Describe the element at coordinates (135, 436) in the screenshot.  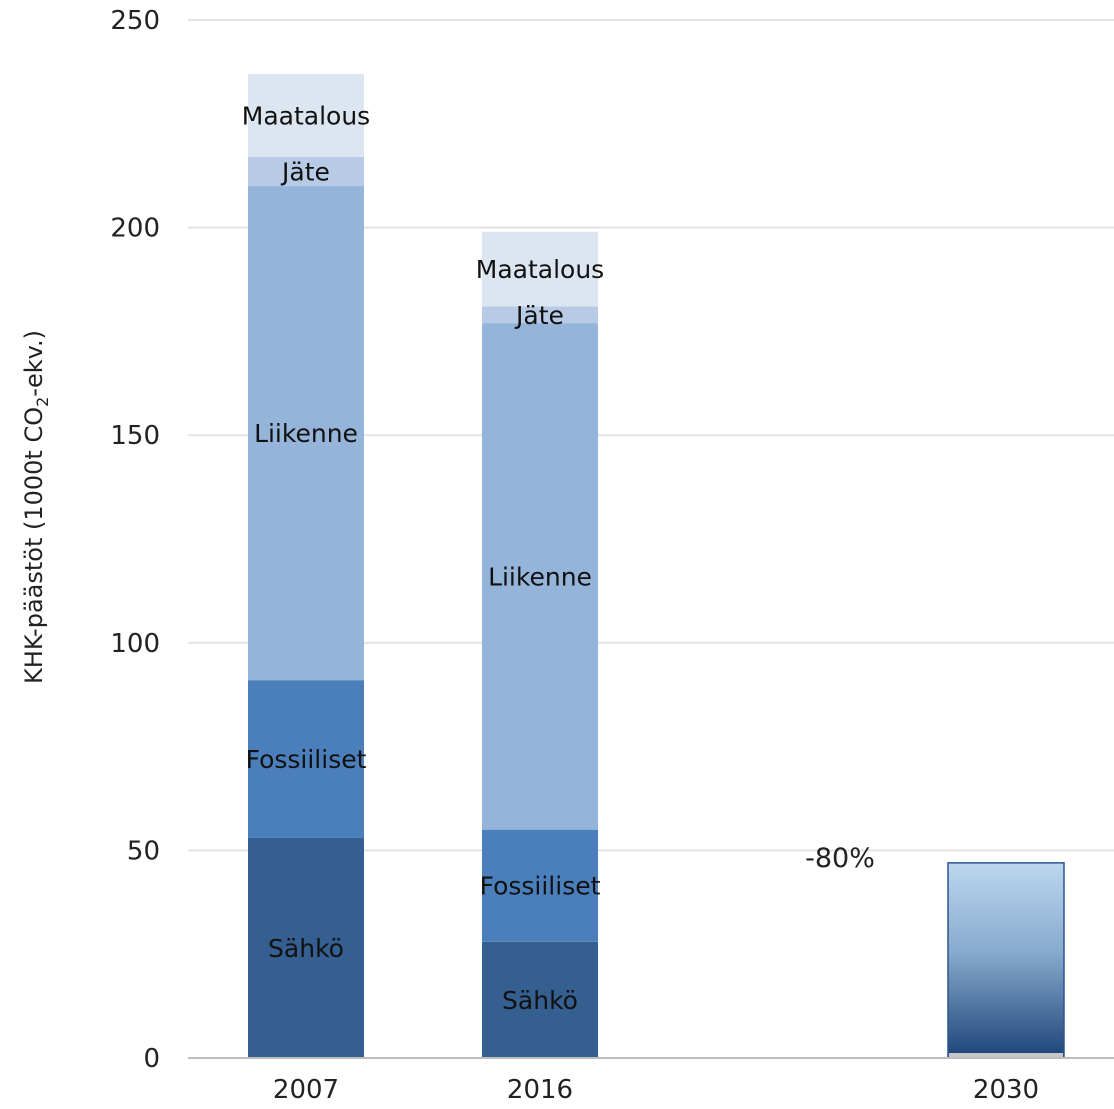
I see `y-tick-label: 150` at that location.